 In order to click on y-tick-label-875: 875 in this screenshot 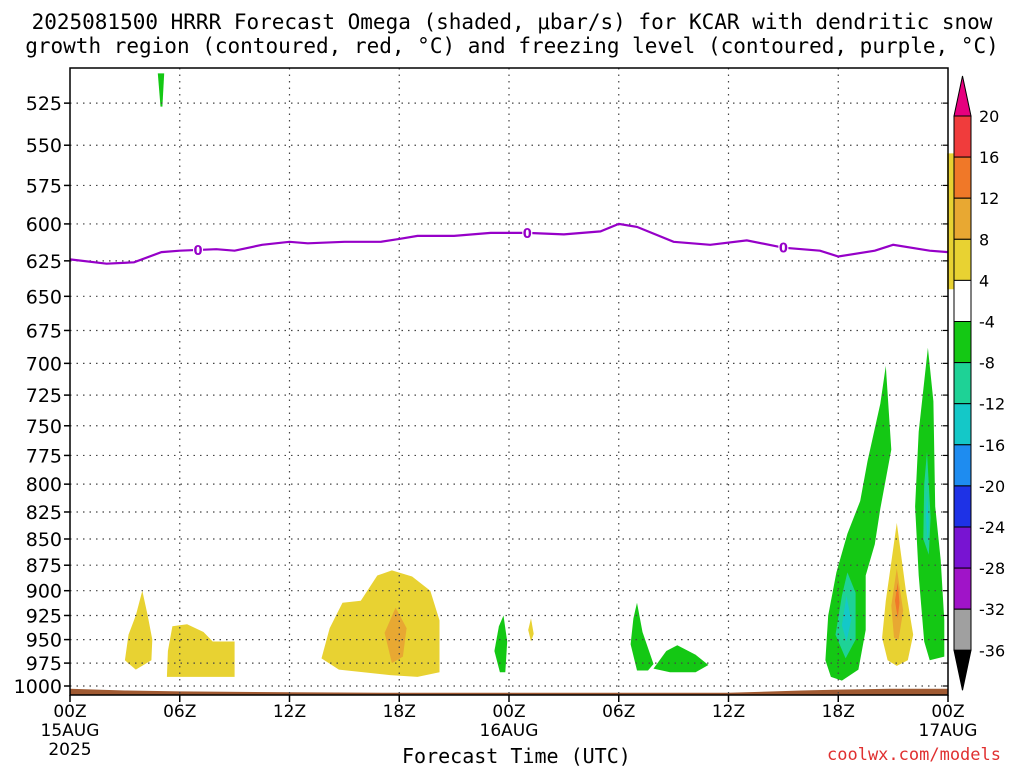, I will do `click(44, 566)`.